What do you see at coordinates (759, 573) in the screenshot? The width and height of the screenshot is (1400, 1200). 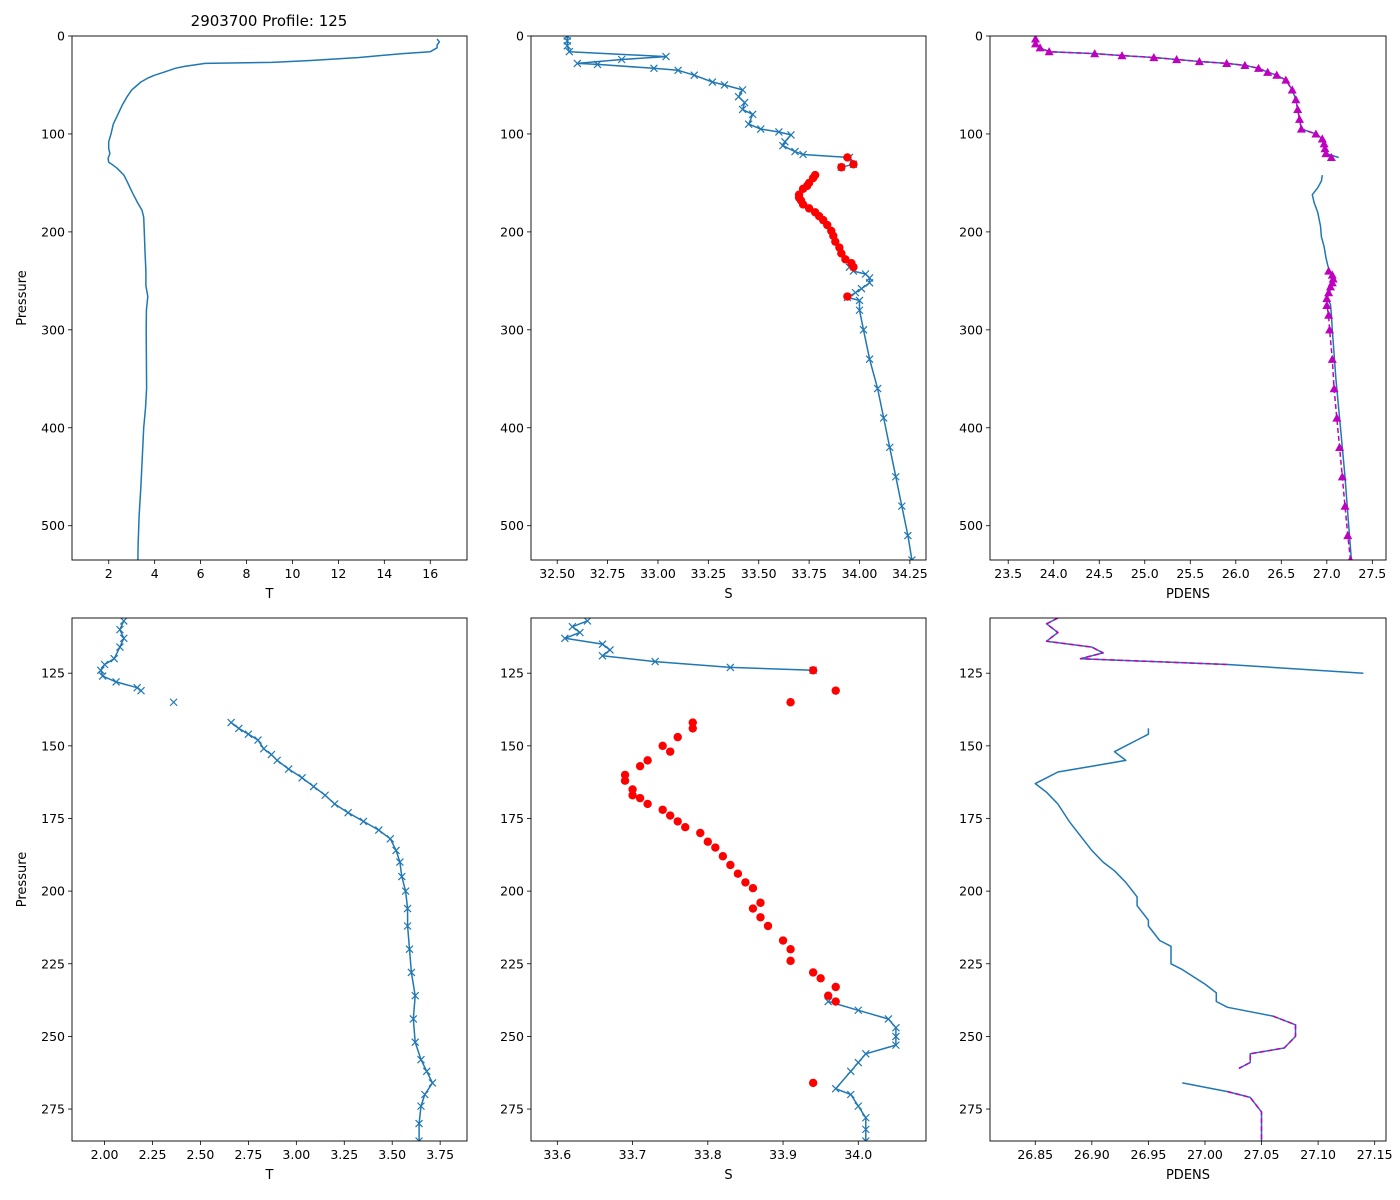 I see `x-tick-label: 33.50` at bounding box center [759, 573].